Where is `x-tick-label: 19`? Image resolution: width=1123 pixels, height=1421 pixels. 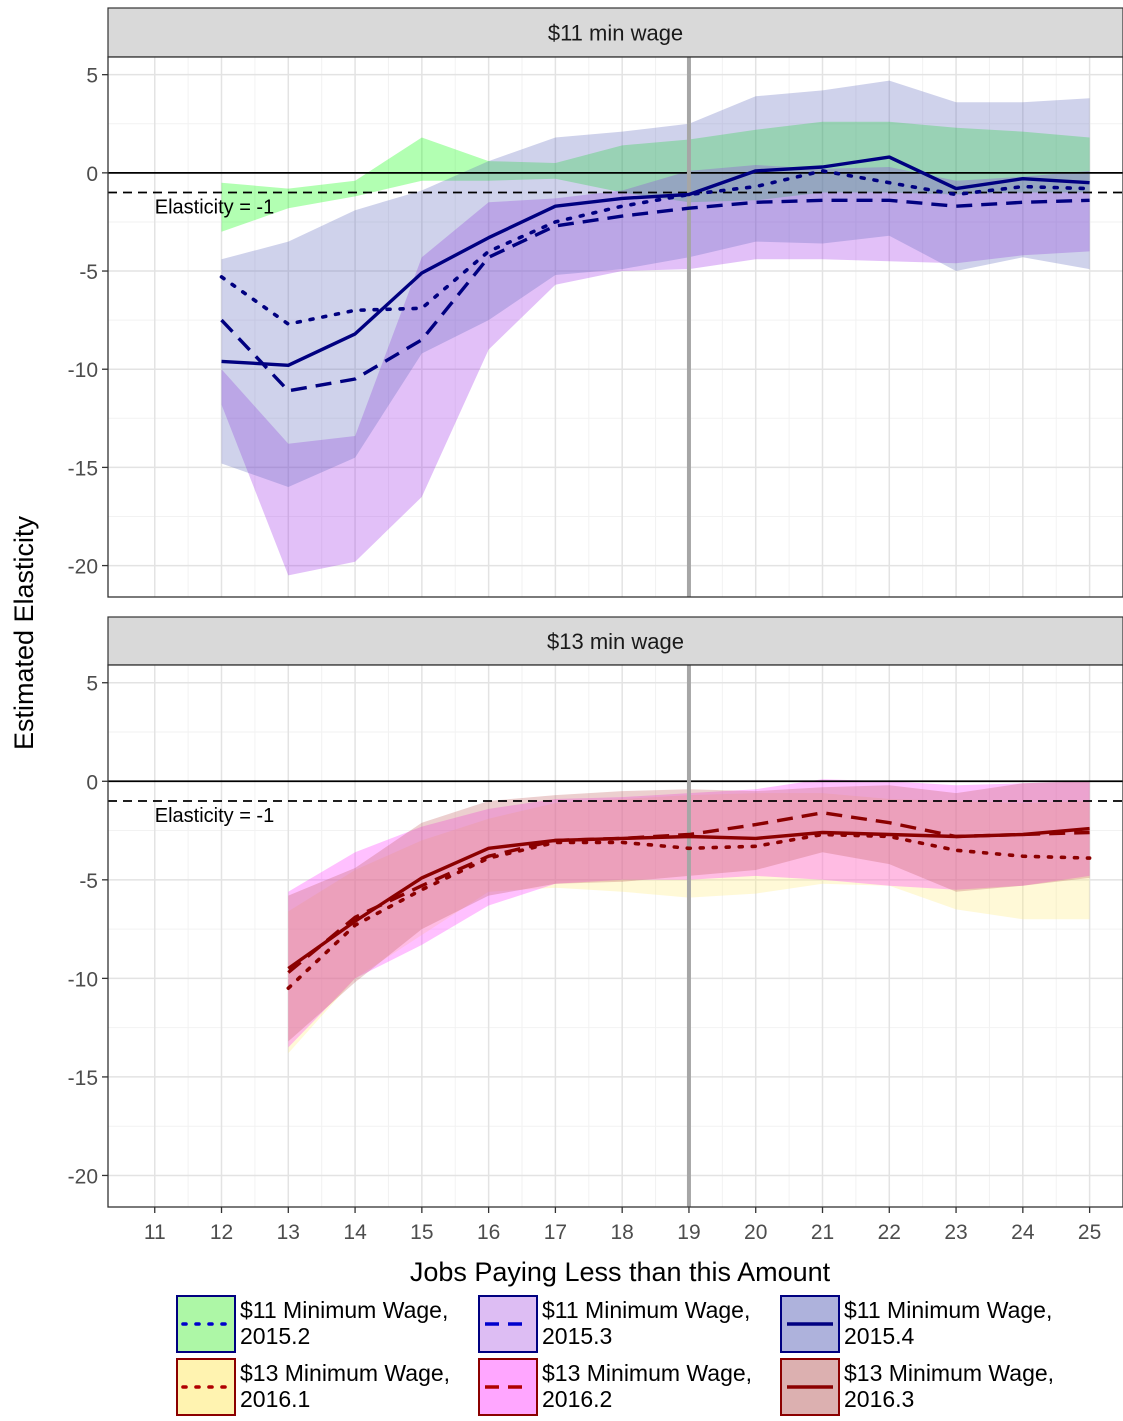
x-tick-label: 19 is located at coordinates (688, 1232).